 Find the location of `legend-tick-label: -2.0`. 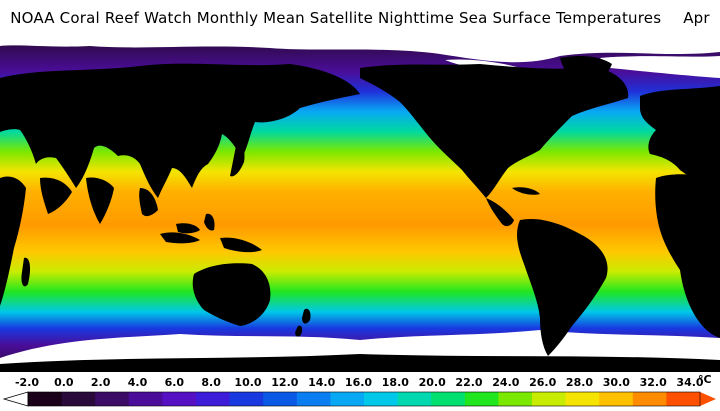

legend-tick-label: -2.0 is located at coordinates (27, 382).